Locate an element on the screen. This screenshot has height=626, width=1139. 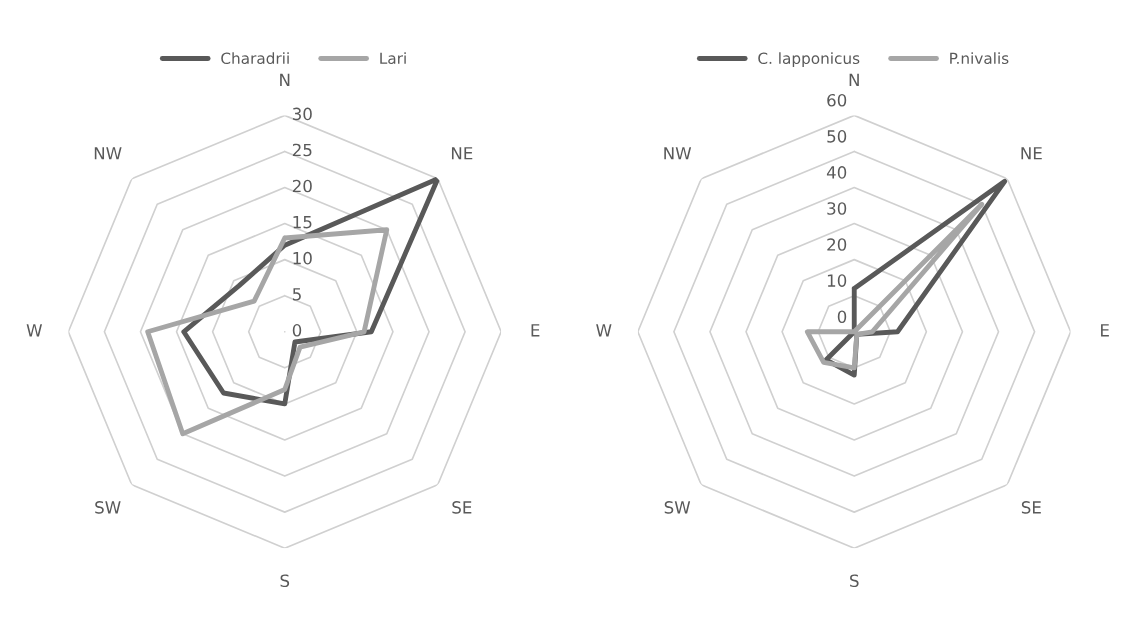
y-tick-label: 40 is located at coordinates (836, 172).